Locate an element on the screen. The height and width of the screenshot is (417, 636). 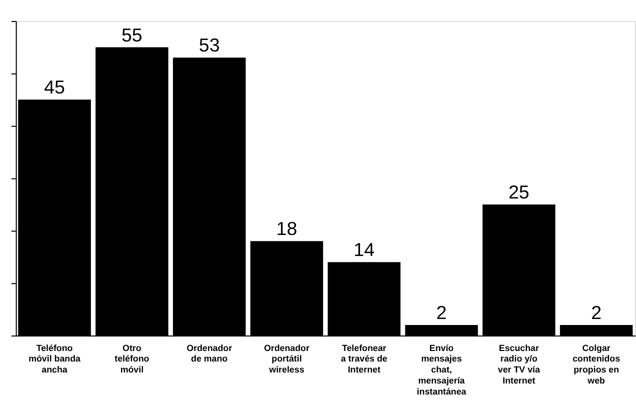
data-label: 18 is located at coordinates (287, 229).